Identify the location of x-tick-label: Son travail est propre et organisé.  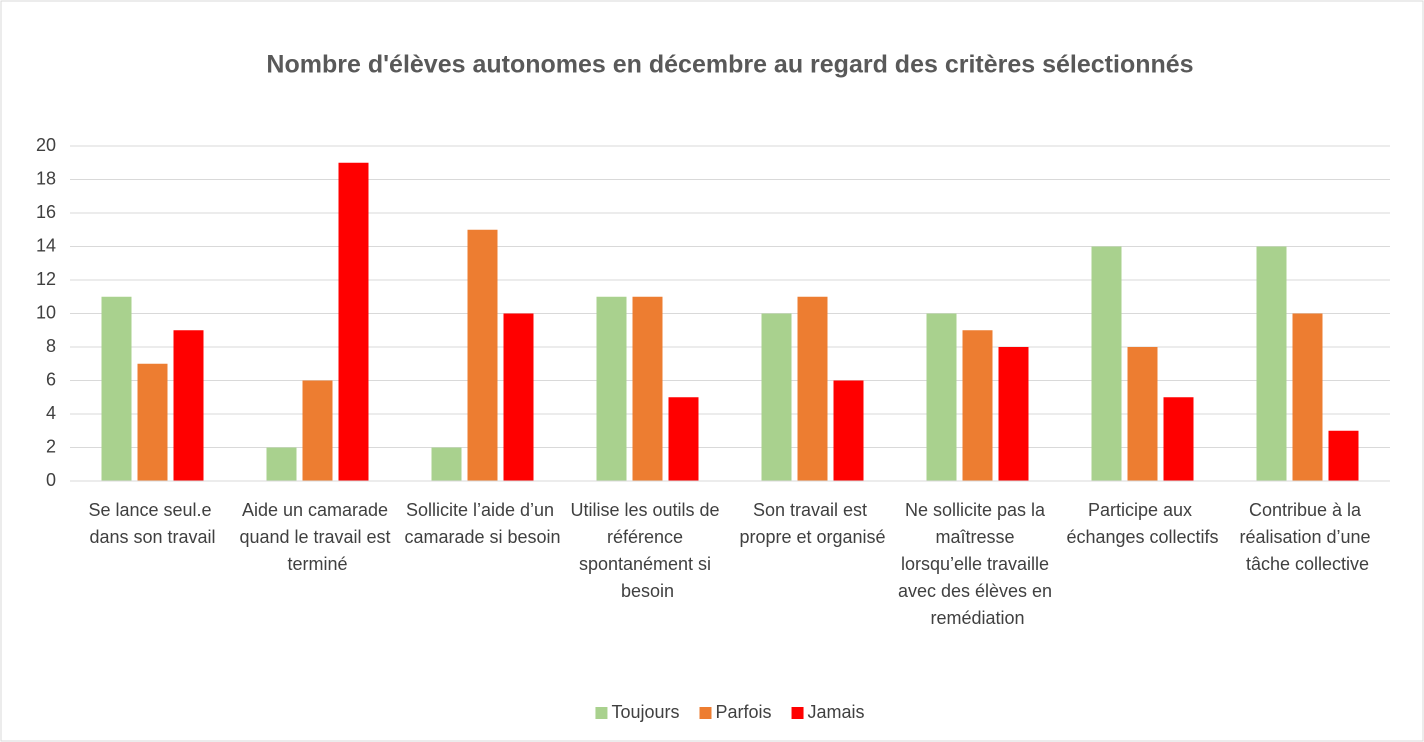
(812, 523).